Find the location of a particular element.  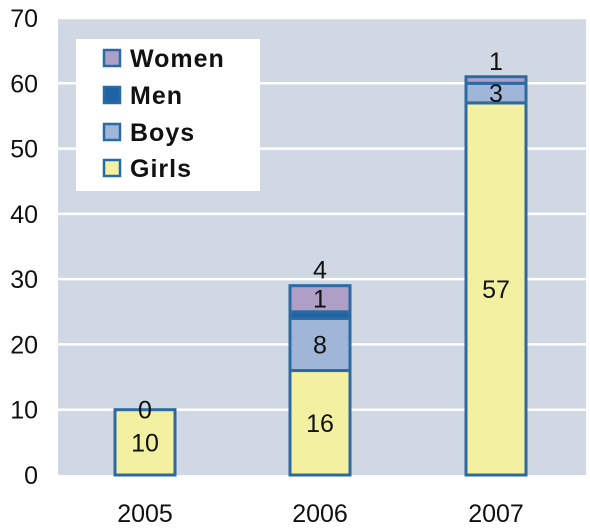

bar-segment-women-2006 is located at coordinates (320, 299).